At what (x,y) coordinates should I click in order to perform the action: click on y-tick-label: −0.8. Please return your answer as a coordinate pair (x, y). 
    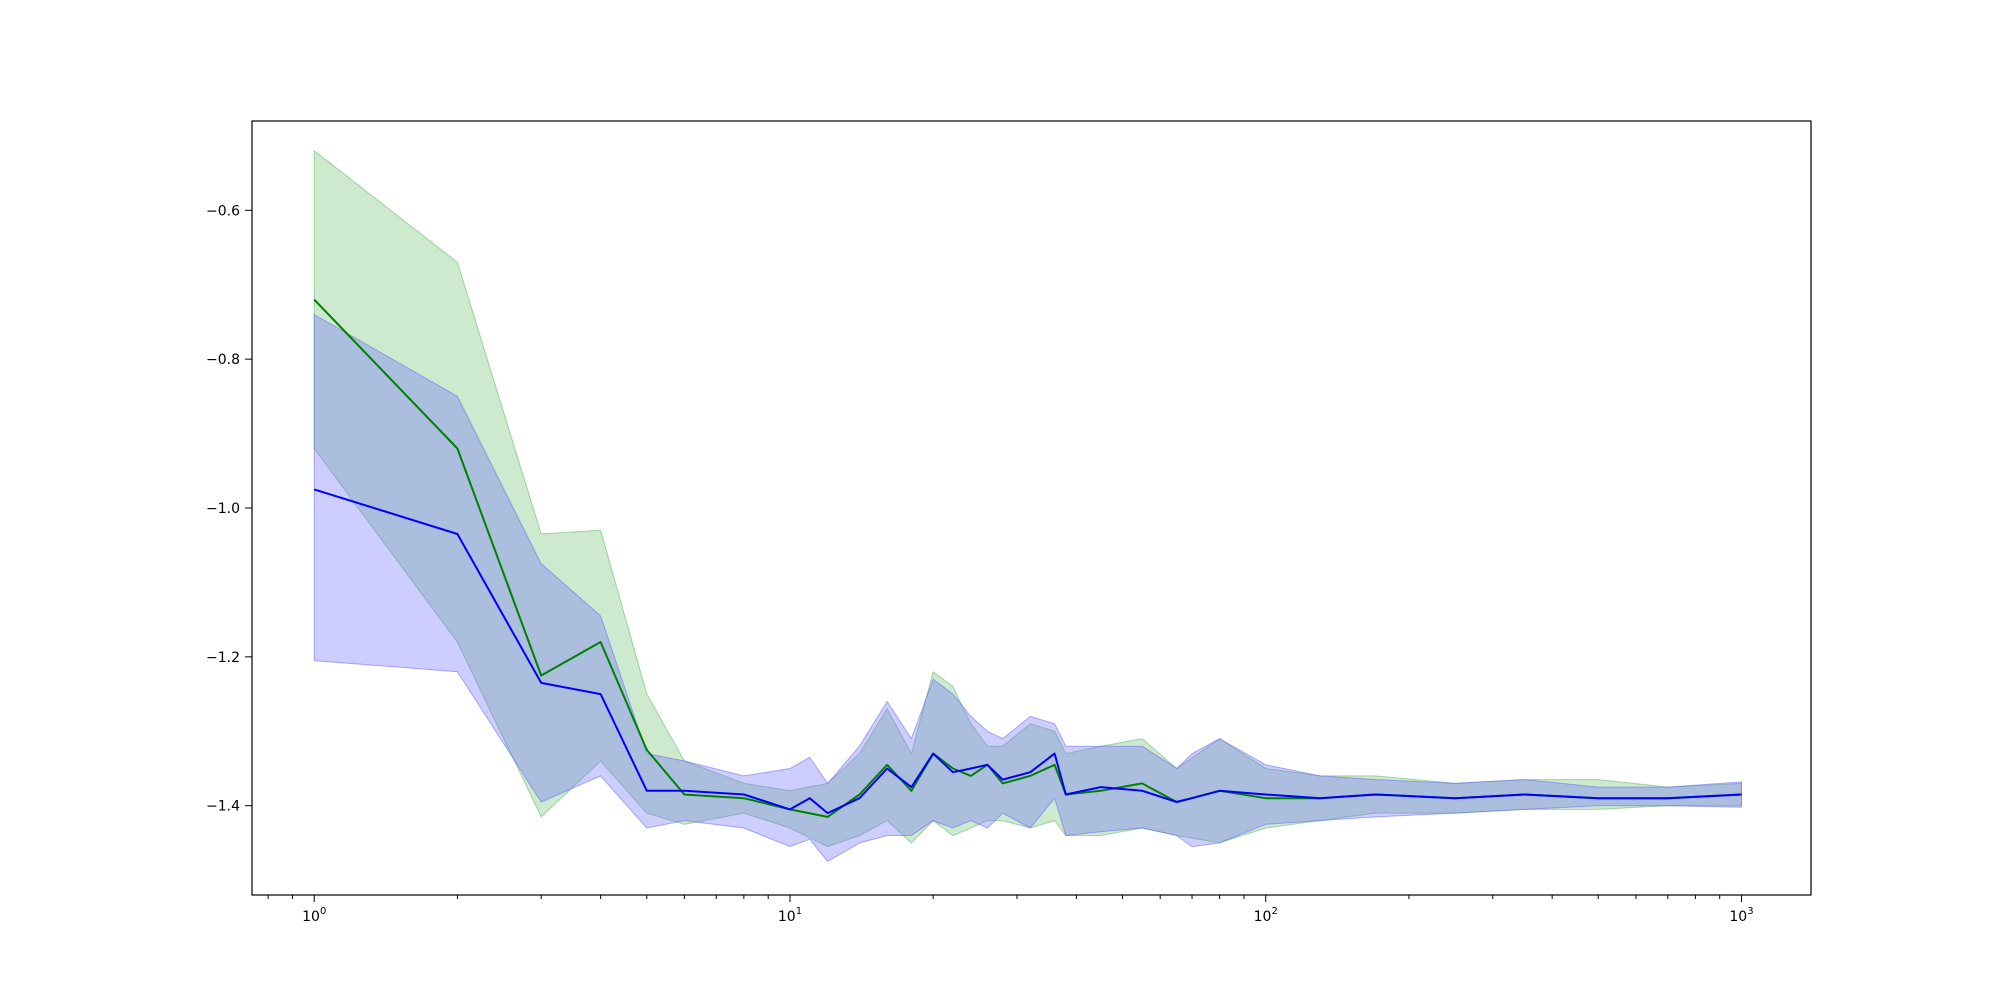
    Looking at the image, I should click on (223, 360).